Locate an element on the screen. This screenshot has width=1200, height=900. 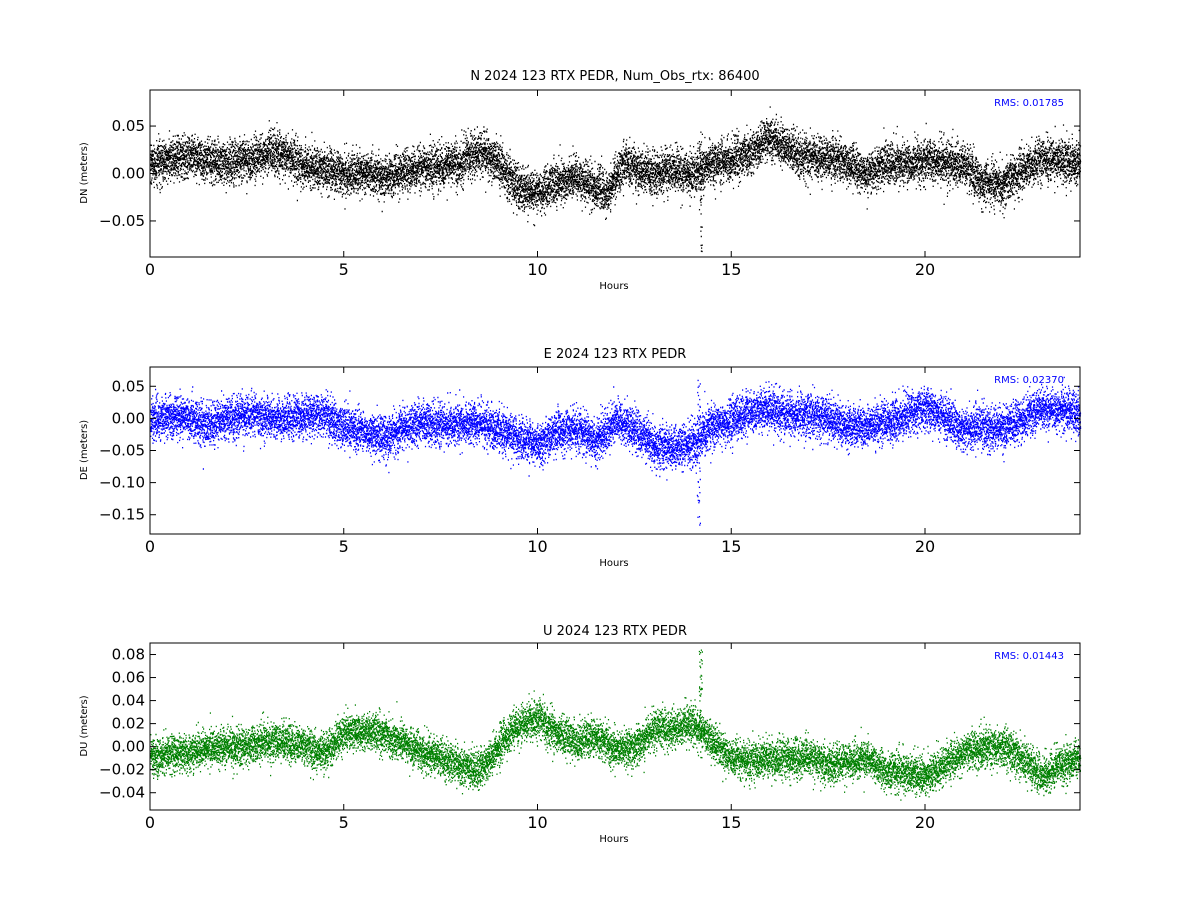
east-y-ticks: −0.15 −0.10 −0.05 0.00 0.05 is located at coordinates (589, 450).